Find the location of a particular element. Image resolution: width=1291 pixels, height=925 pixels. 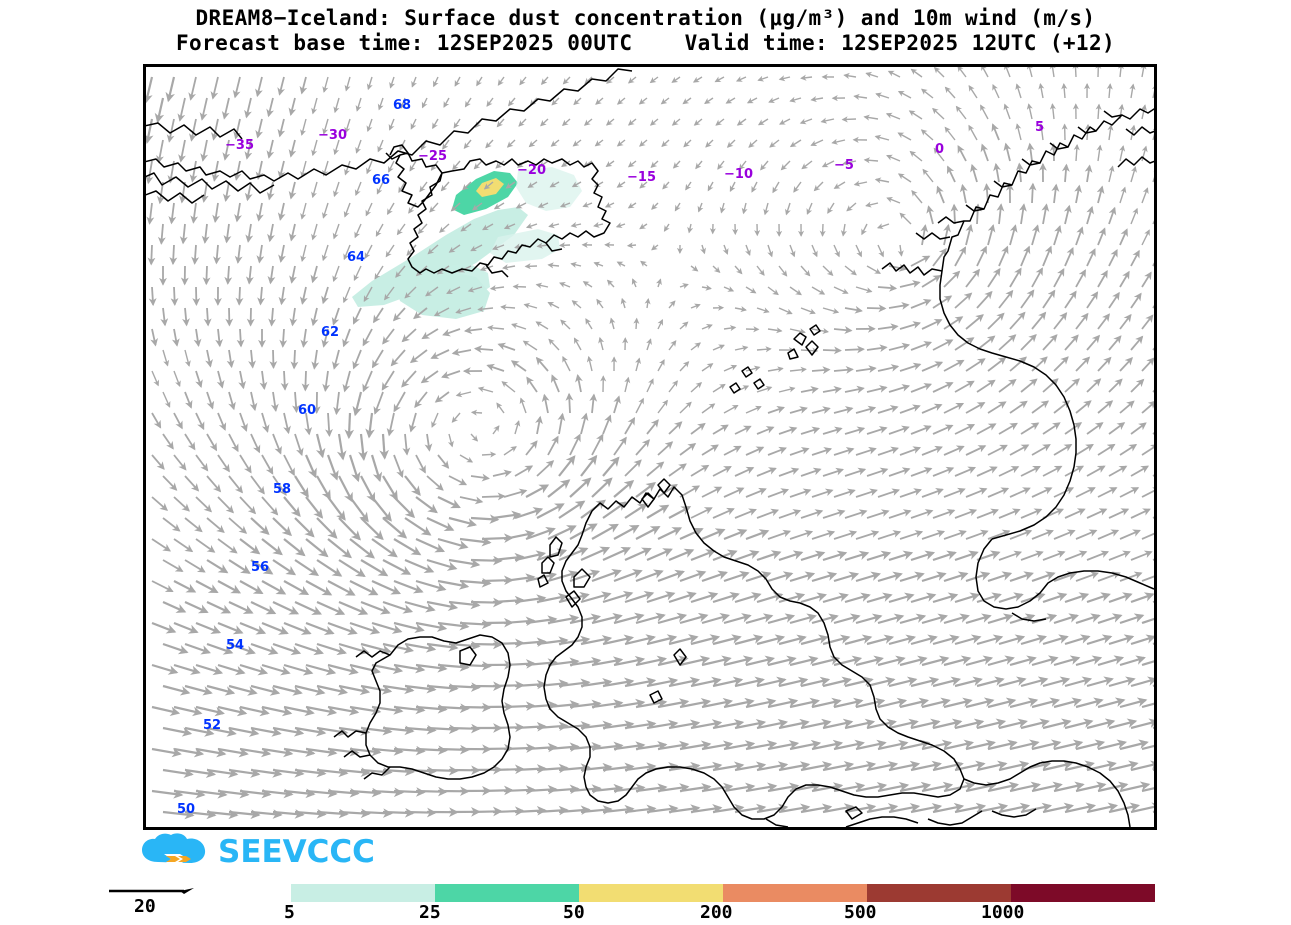

dust-colorbar is located at coordinates (723, 893).